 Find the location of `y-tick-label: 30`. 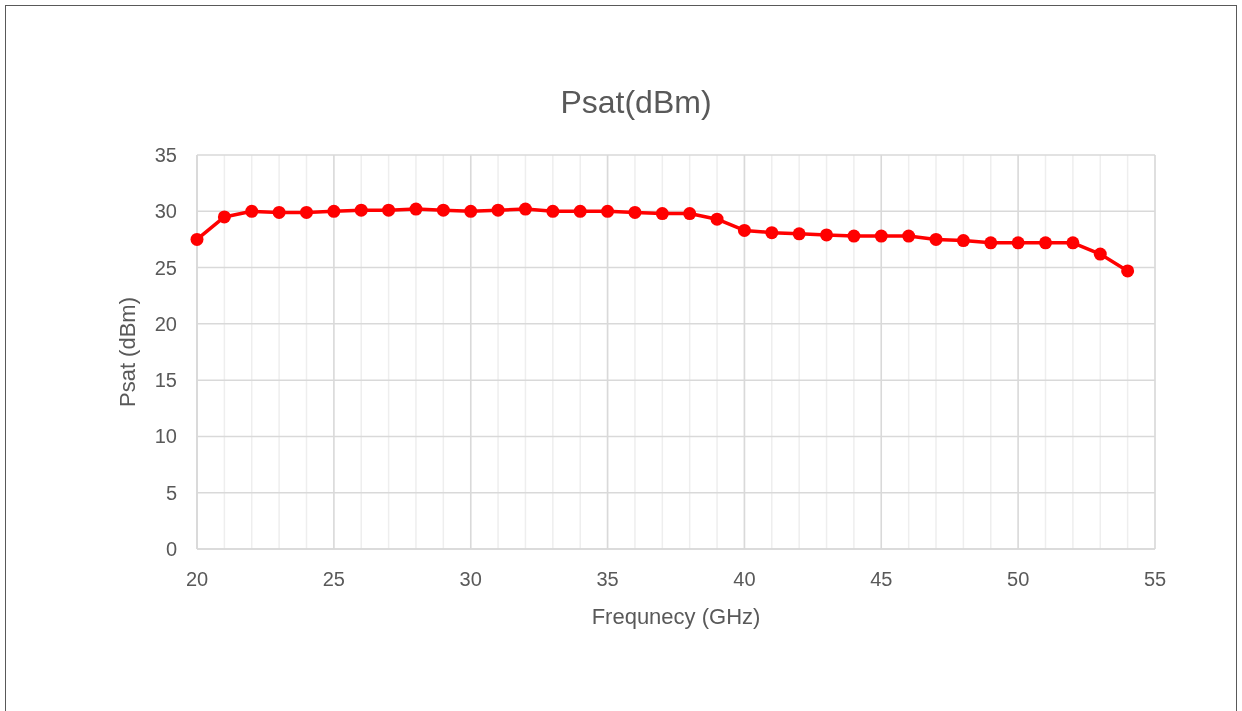

y-tick-label: 30 is located at coordinates (165, 211).